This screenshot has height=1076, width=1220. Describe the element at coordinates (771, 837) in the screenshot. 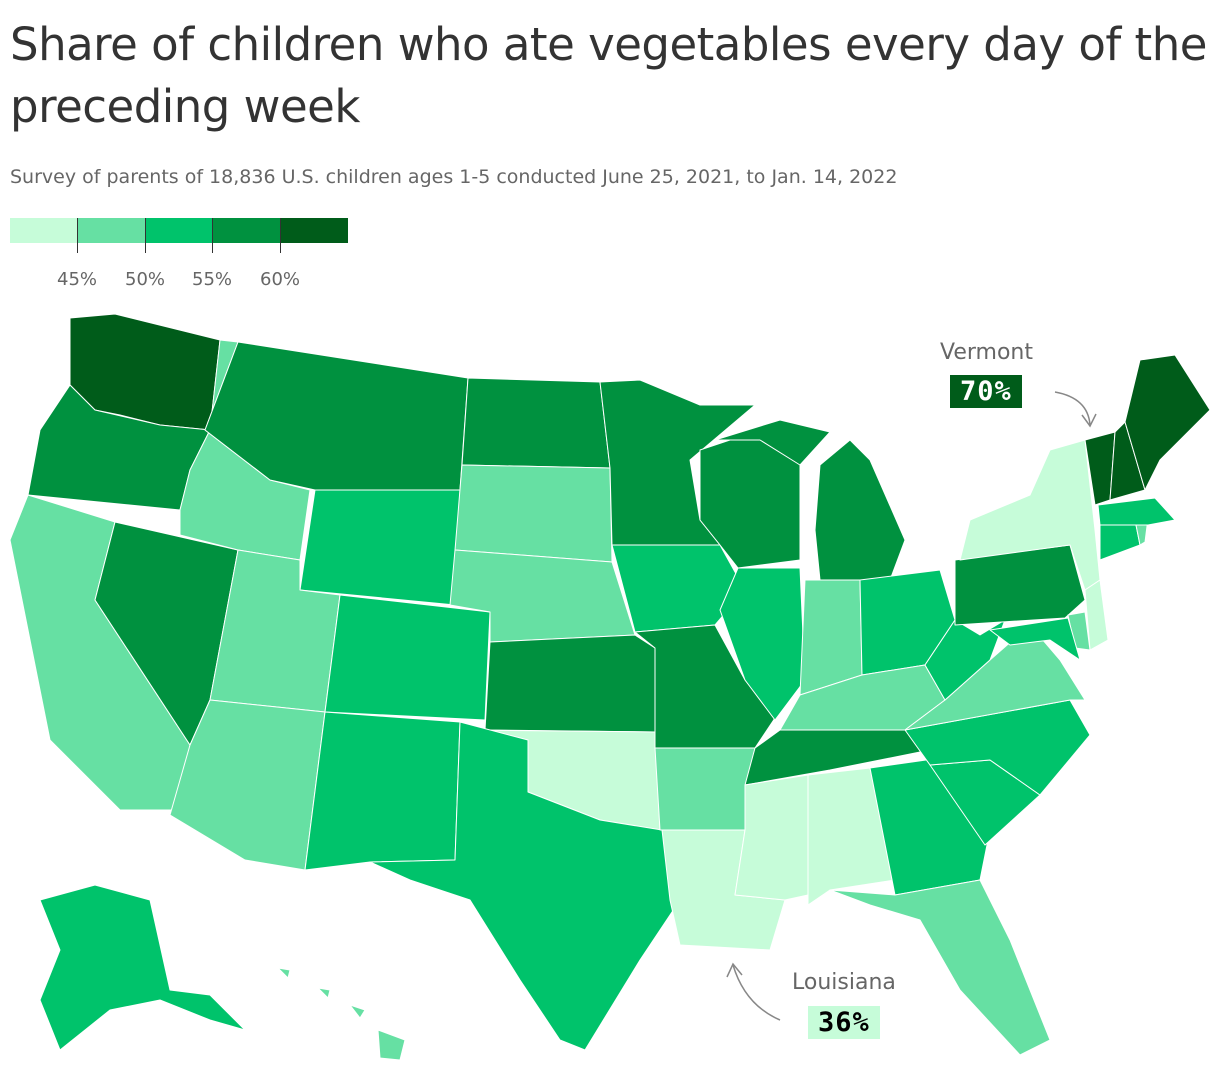

I see `state-mississippi` at that location.